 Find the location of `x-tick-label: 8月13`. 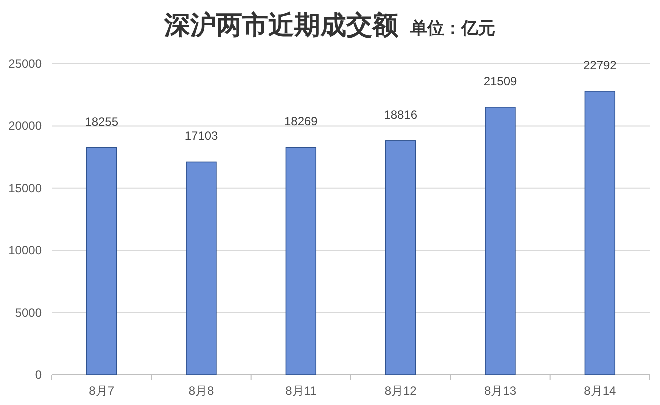

x-tick-label: 8月13 is located at coordinates (500, 391).